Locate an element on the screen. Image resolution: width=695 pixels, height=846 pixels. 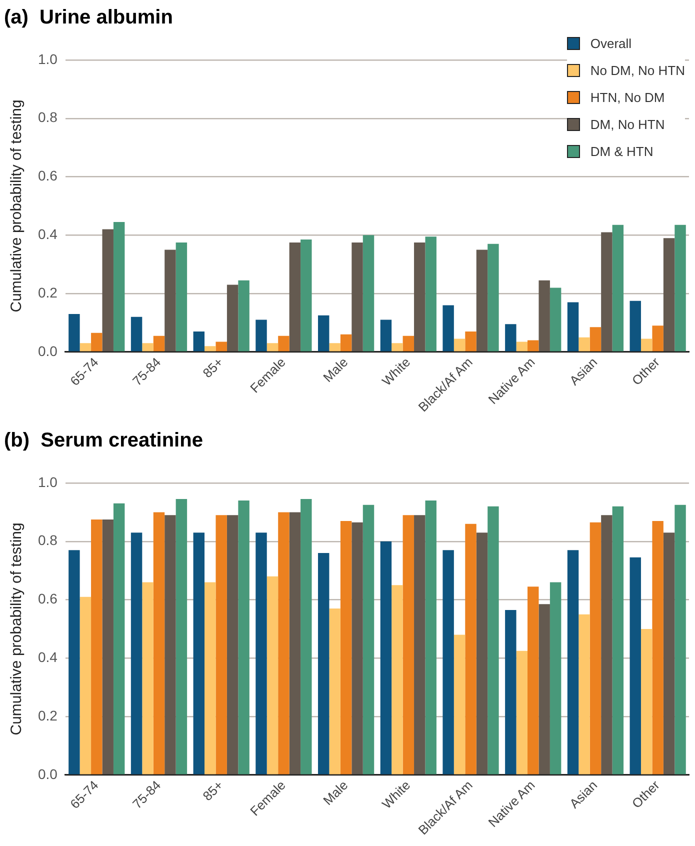
y-tick-label: 0.6 is located at coordinates (48, 598).